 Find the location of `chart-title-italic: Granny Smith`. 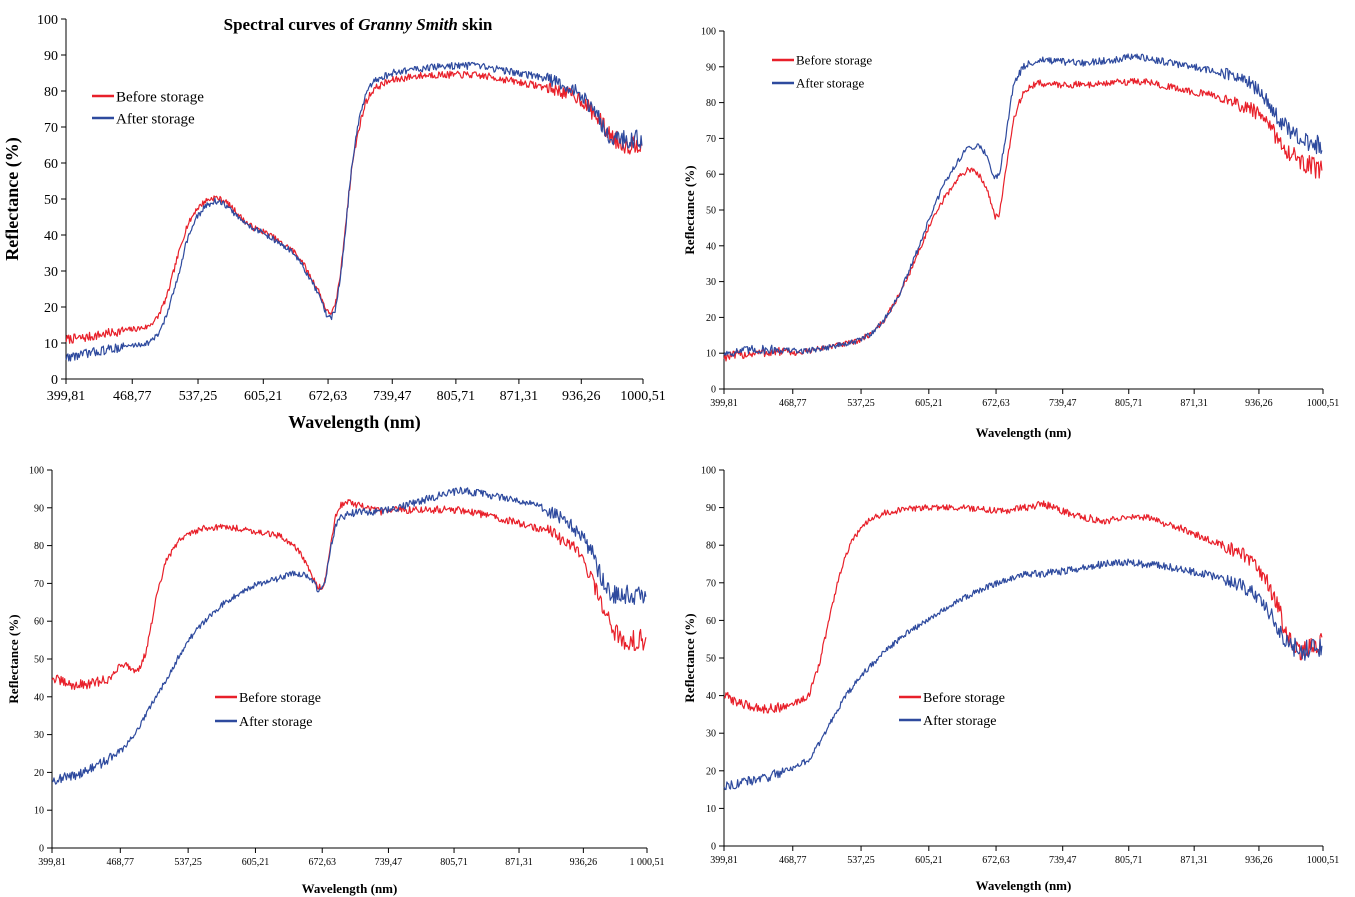

chart-title-italic: Granny Smith is located at coordinates (408, 24).